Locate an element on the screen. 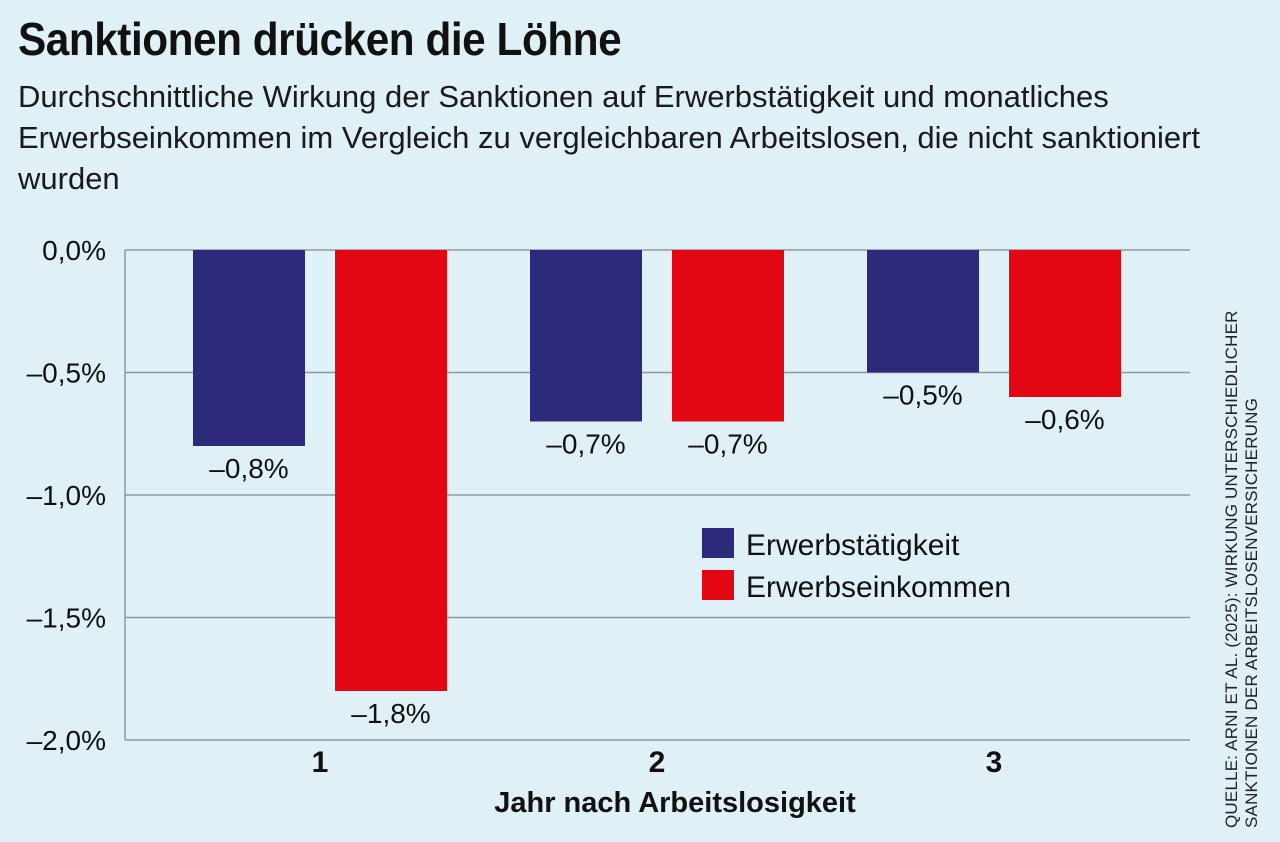 Image resolution: width=1280 pixels, height=842 pixels. data-label: –0,5% is located at coordinates (922, 395).